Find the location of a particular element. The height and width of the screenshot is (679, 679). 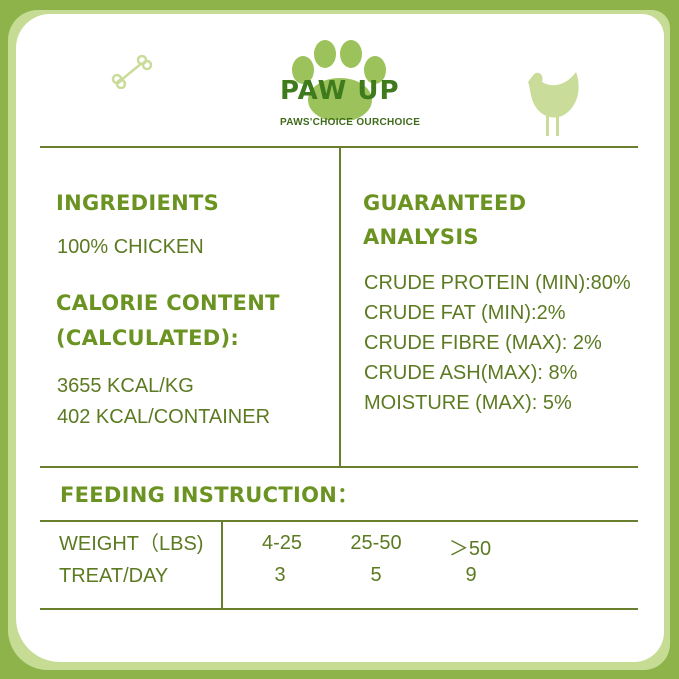

feeding-cell: 9 is located at coordinates (471, 575).